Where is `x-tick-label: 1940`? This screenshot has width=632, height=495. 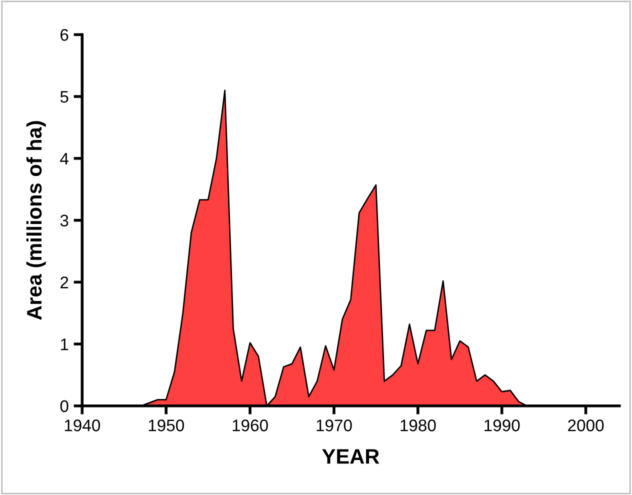
x-tick-label: 1940 is located at coordinates (82, 426).